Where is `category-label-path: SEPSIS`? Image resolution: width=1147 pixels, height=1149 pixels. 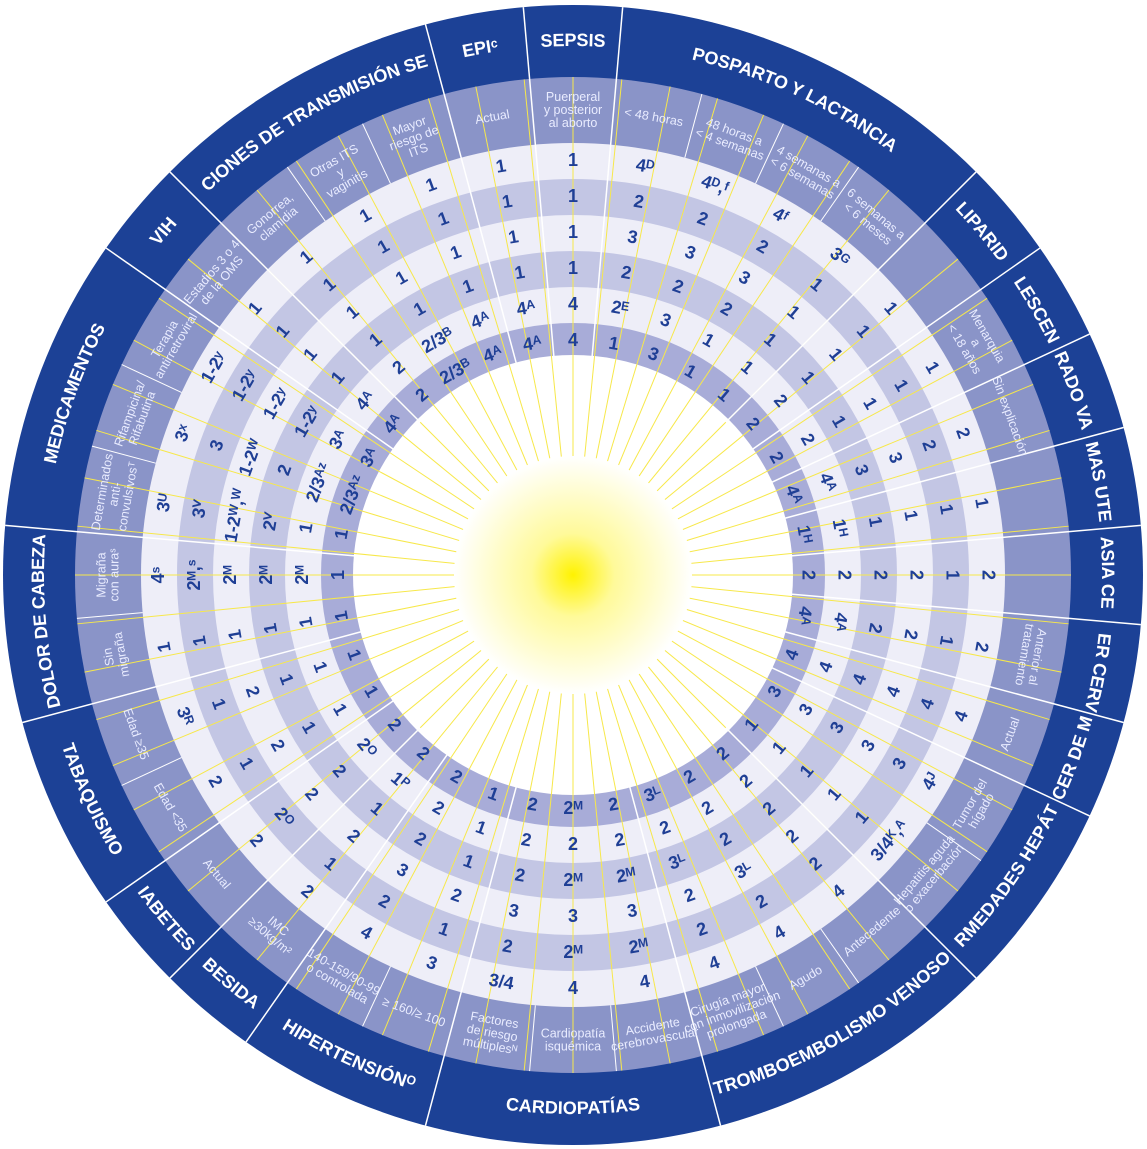
category-label-path: SEPSIS is located at coordinates (573, 40).